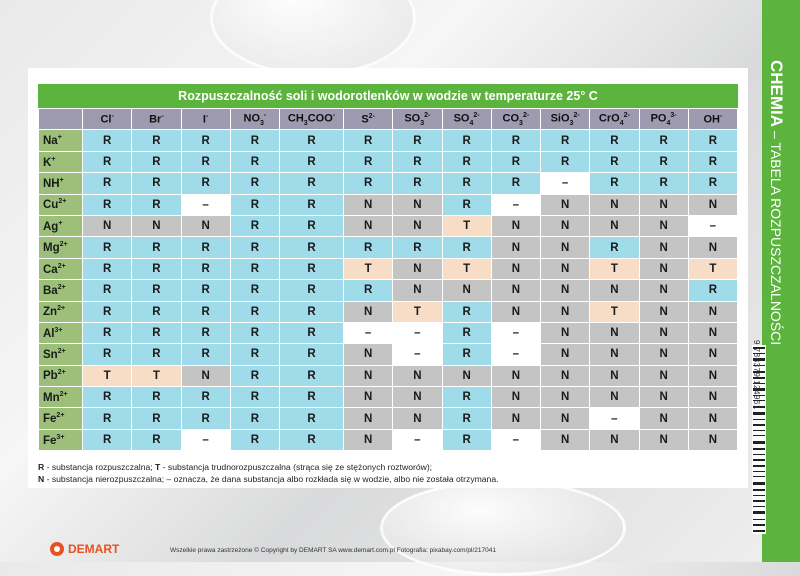 The image size is (800, 576). What do you see at coordinates (60, 311) in the screenshot?
I see `cation-header: Zn2+` at bounding box center [60, 311].